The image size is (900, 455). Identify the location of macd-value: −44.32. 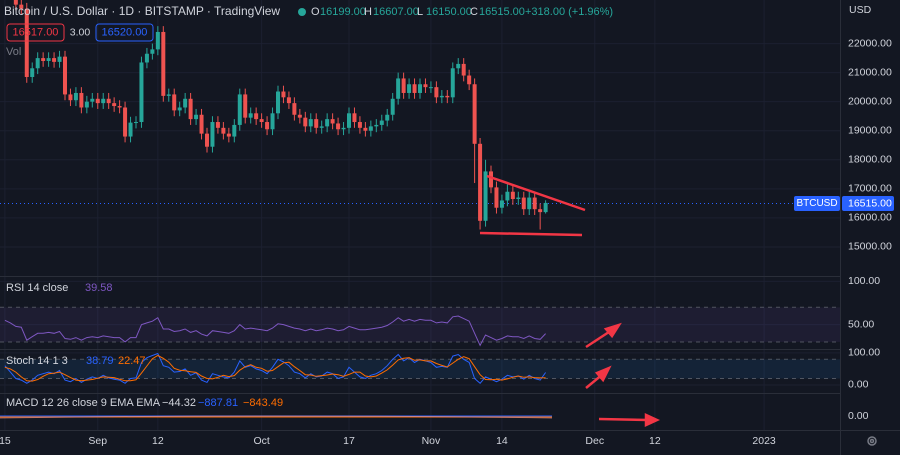
(179, 403).